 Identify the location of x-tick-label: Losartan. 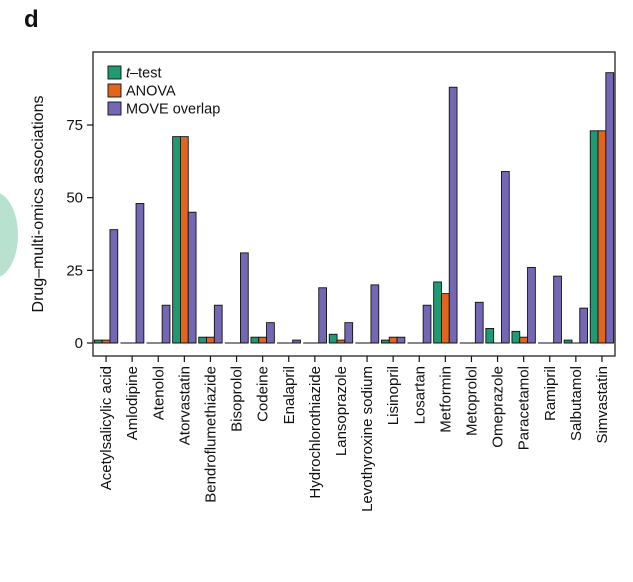
(419, 395).